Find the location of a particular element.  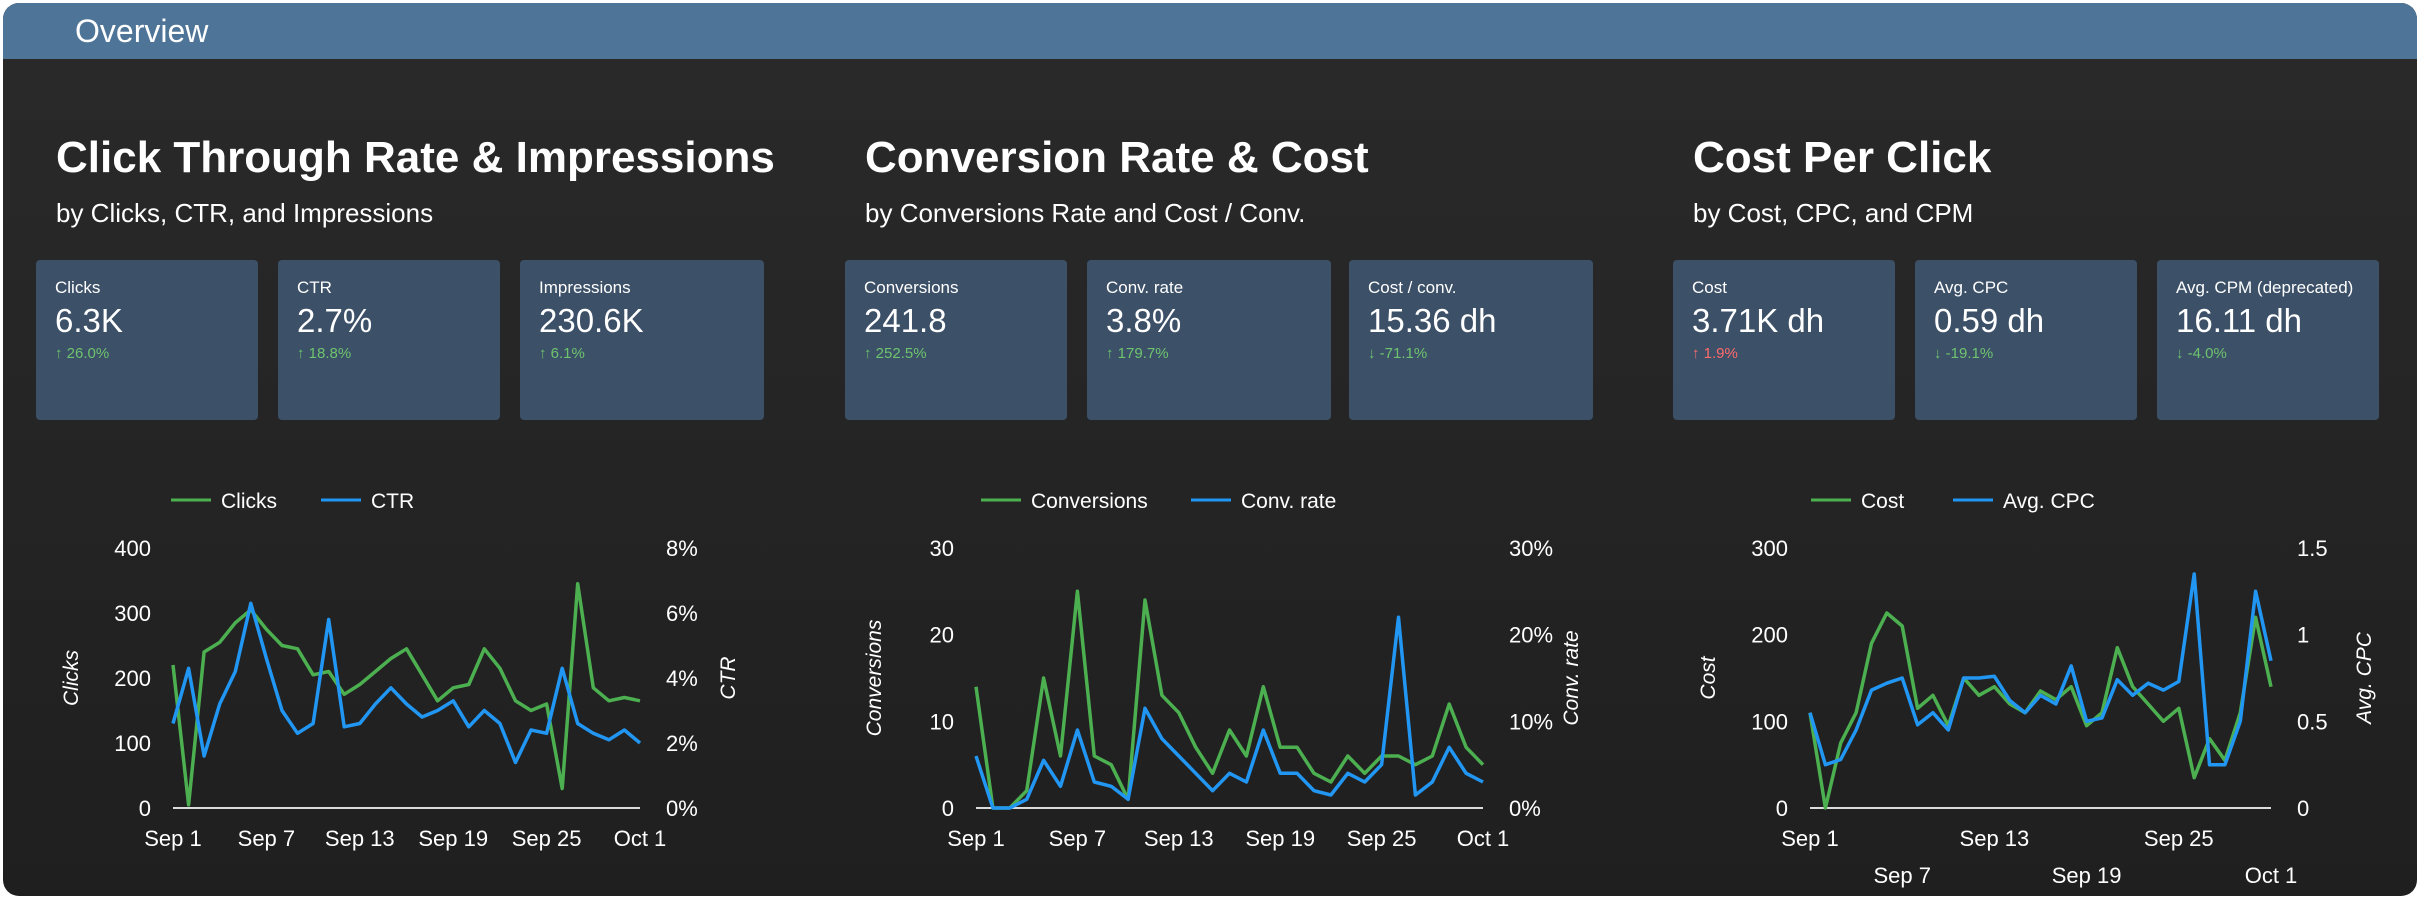

scorecard-label: Conversions is located at coordinates (911, 287).